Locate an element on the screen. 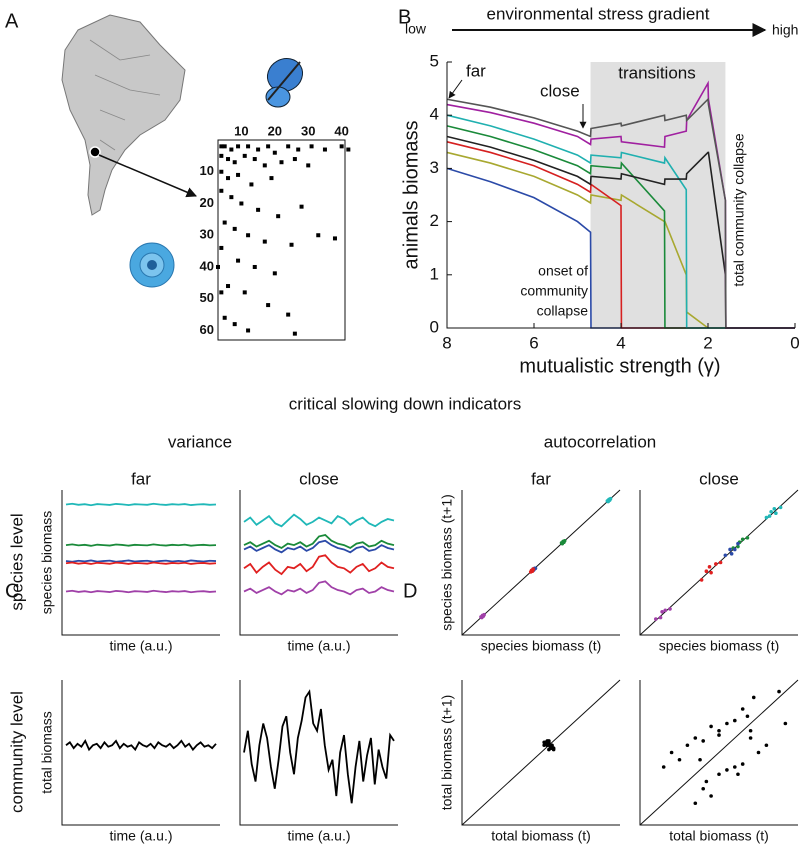  x-tick-label: 4 is located at coordinates (620, 342).